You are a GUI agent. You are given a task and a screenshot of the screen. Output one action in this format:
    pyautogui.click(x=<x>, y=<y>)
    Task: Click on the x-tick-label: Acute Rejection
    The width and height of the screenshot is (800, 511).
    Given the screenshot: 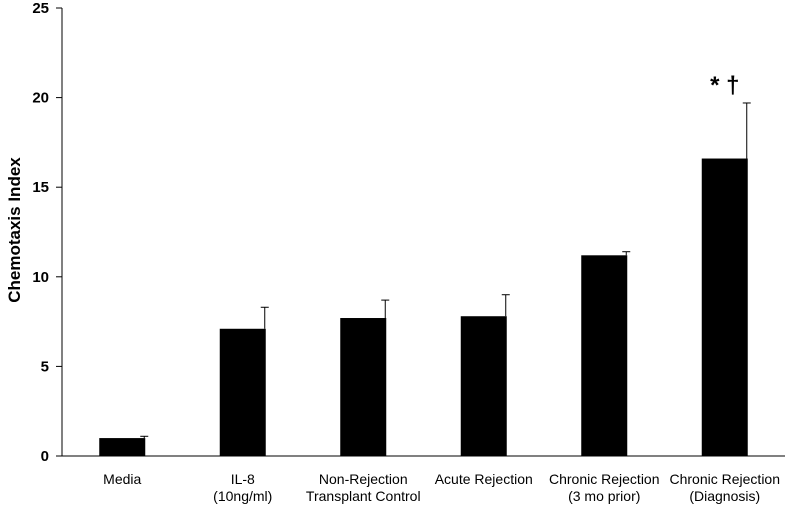 What is the action you would take?
    pyautogui.click(x=484, y=479)
    